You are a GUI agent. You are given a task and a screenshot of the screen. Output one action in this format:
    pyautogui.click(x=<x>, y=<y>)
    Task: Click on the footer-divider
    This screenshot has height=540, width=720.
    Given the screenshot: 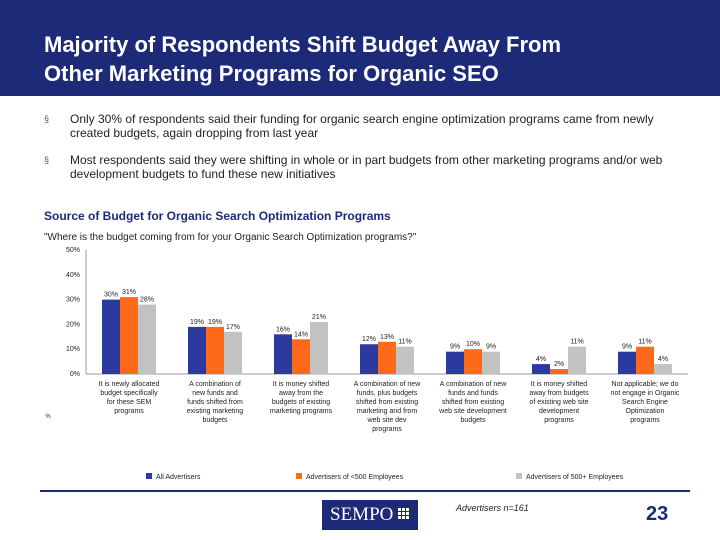 What is the action you would take?
    pyautogui.click(x=365, y=491)
    